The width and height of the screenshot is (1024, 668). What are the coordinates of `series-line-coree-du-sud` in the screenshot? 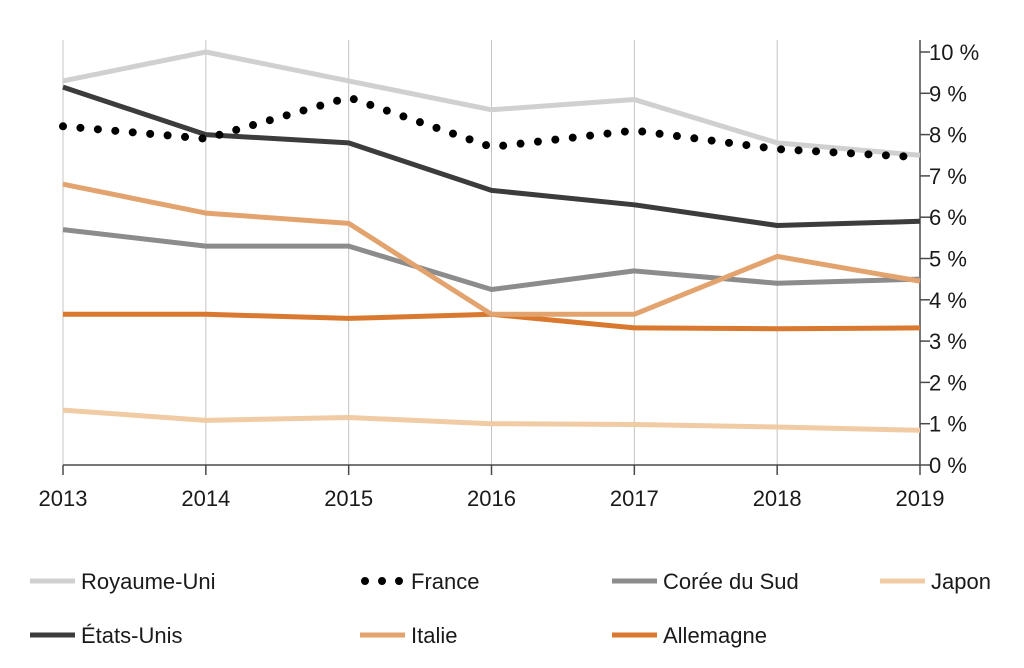 It's located at (491, 259).